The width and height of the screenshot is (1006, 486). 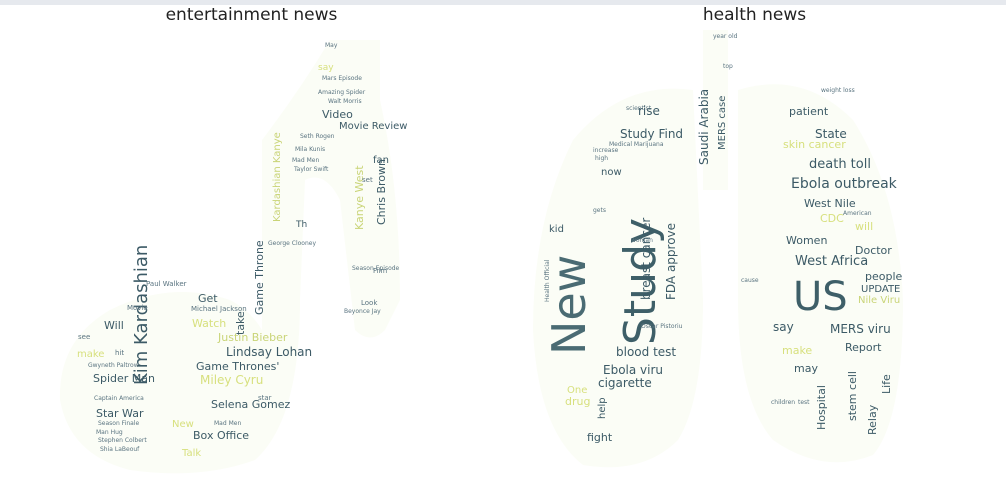 I want to click on cloud-word: children, so click(x=783, y=402).